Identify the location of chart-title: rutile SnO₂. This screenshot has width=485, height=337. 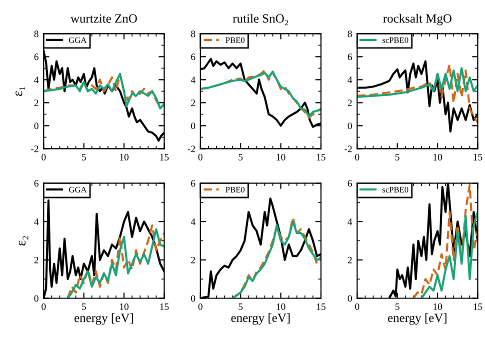
(260, 20).